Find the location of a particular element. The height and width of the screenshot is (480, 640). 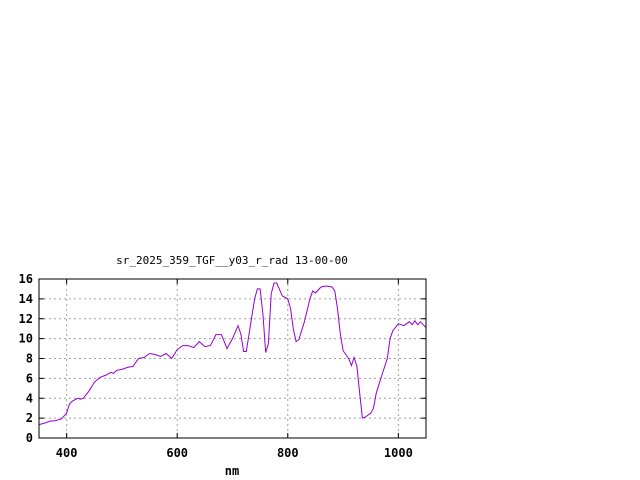

y-tick-label: 8 is located at coordinates (29, 359).